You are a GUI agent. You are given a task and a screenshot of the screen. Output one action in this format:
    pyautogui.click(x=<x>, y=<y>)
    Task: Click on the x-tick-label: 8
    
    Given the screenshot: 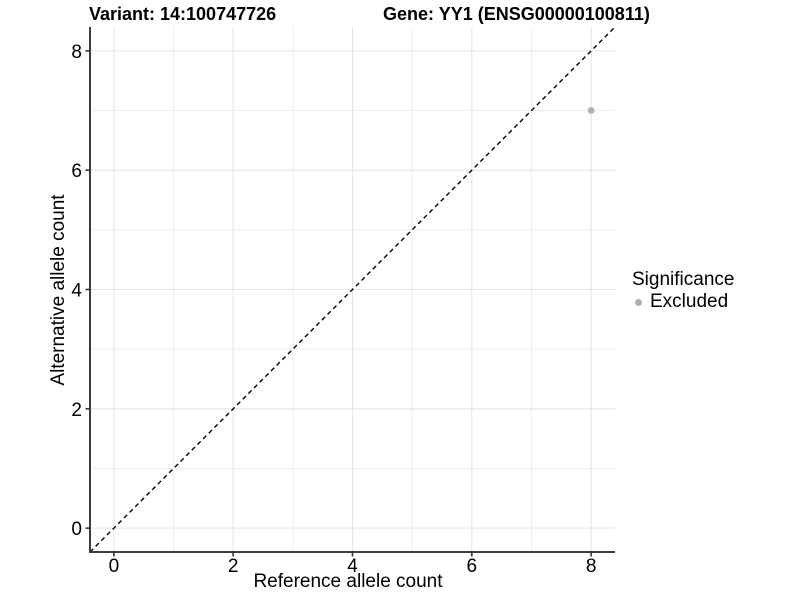 What is the action you would take?
    pyautogui.click(x=591, y=566)
    